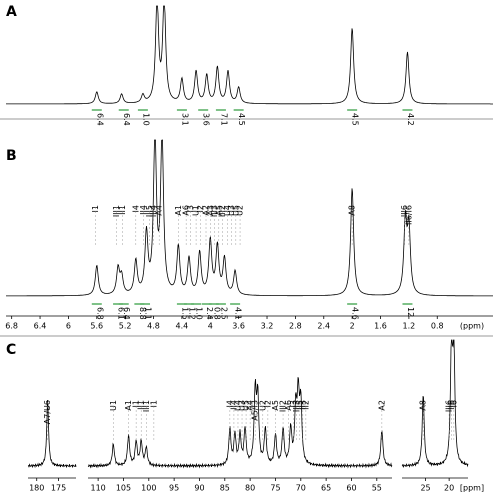 The height and width of the screenshot is (504, 493). I want to click on integral-label: 1.2, so click(192, 313).